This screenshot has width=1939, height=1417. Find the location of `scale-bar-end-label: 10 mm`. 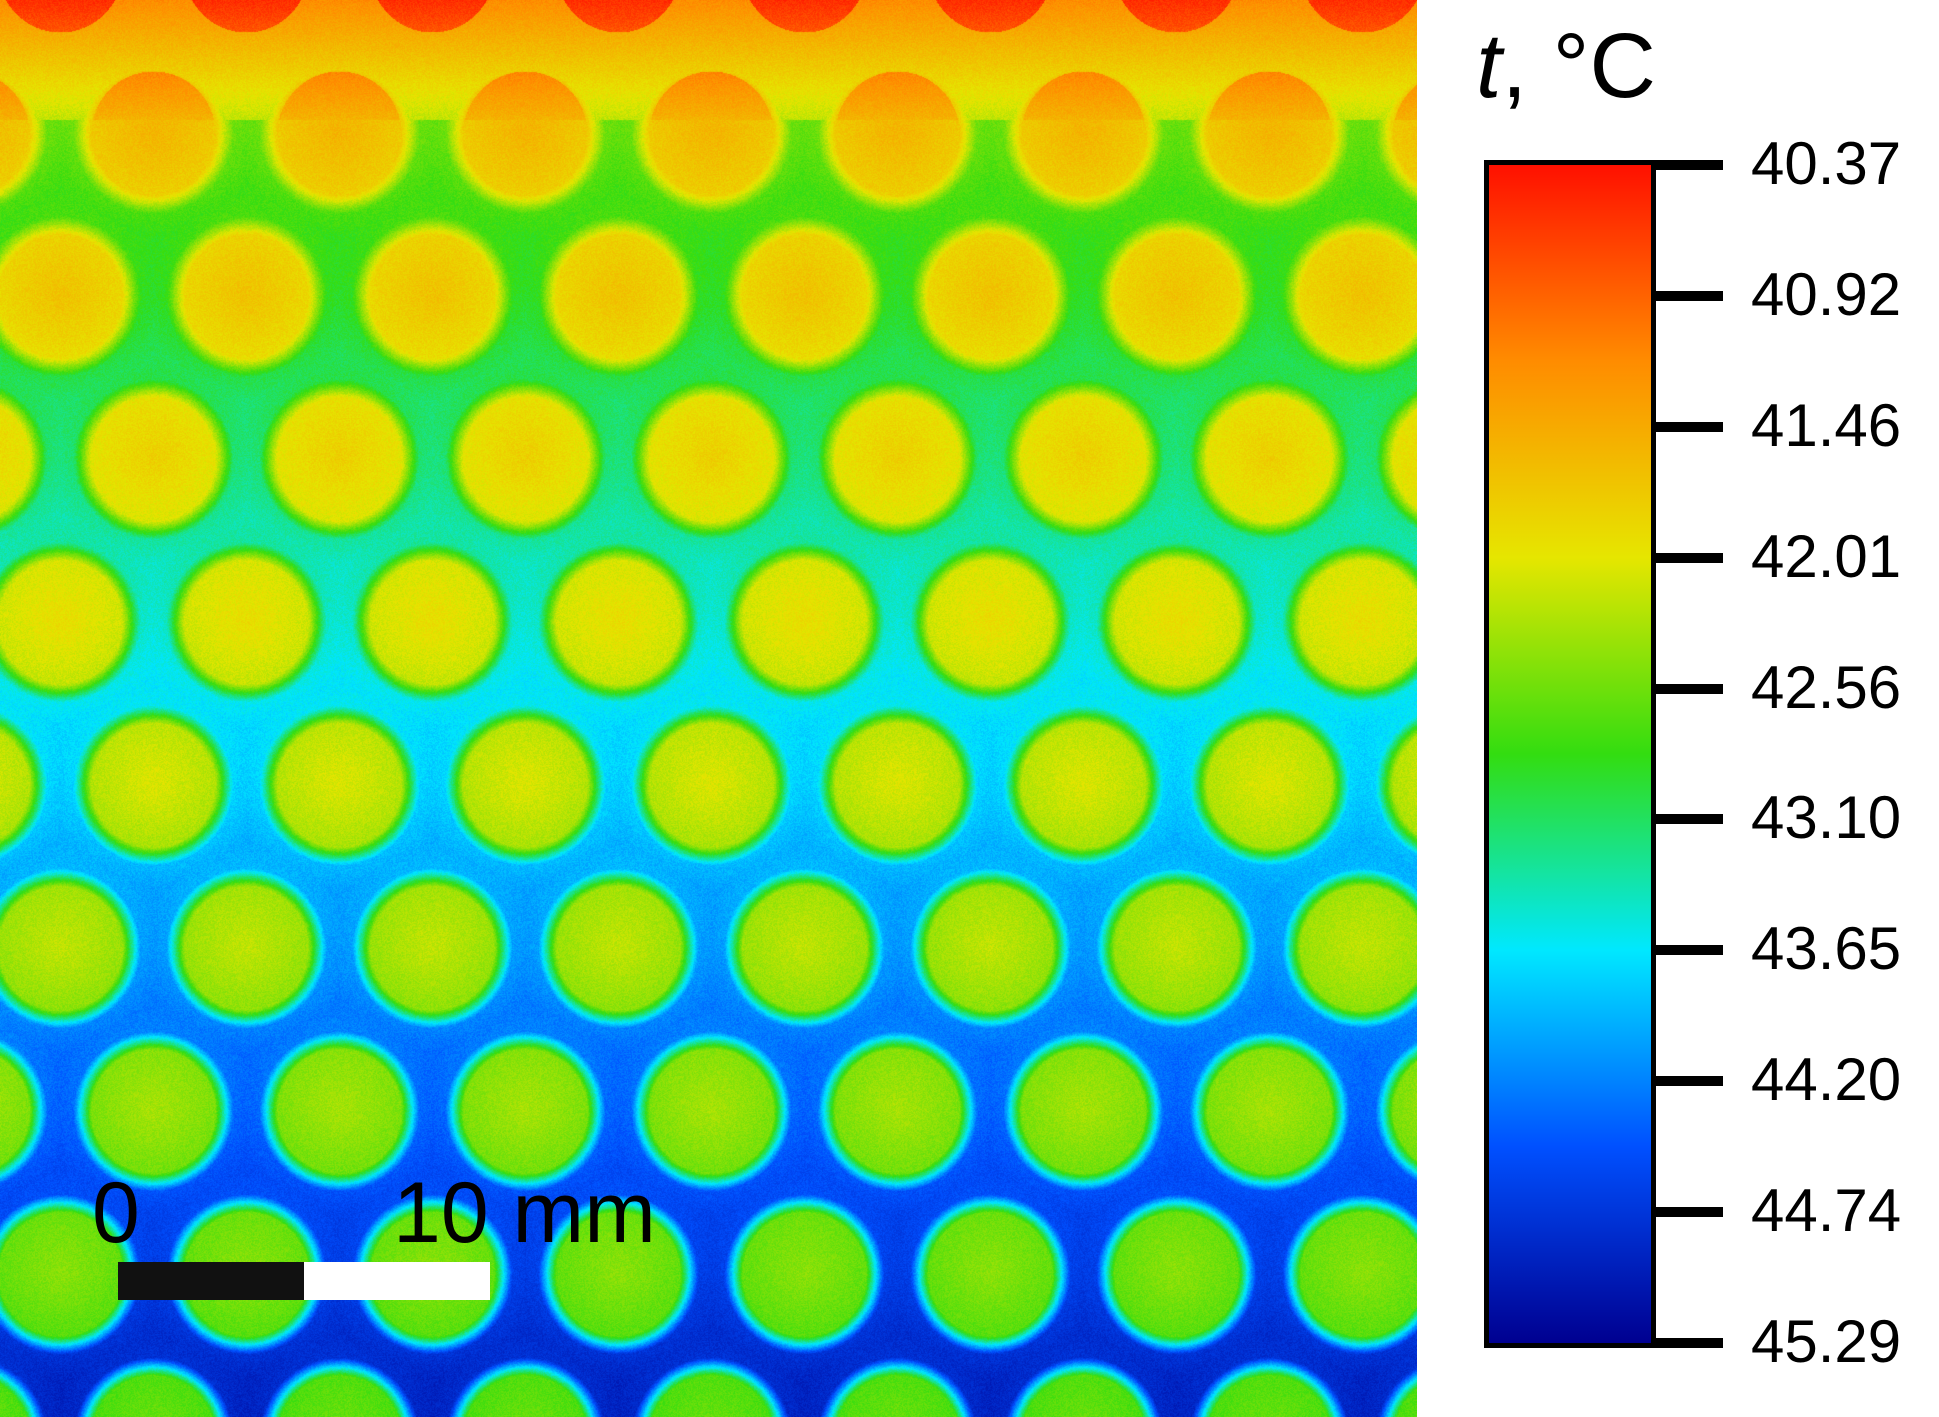

scale-bar-end-label: 10 mm is located at coordinates (524, 1213).